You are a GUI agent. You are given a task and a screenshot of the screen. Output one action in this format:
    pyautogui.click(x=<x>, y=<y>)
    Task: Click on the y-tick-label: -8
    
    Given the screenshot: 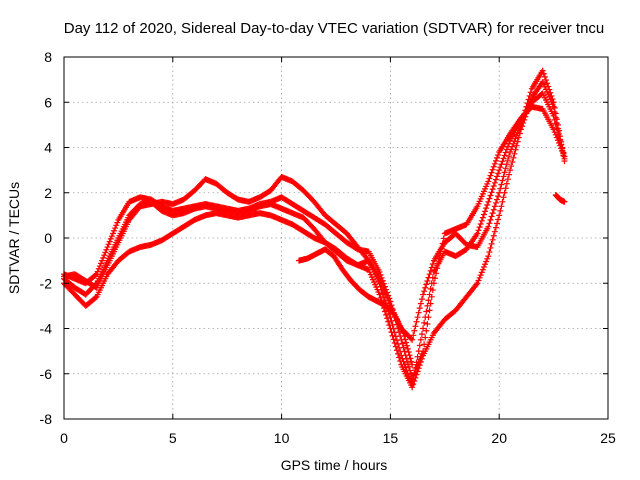 What is the action you would take?
    pyautogui.click(x=46, y=419)
    